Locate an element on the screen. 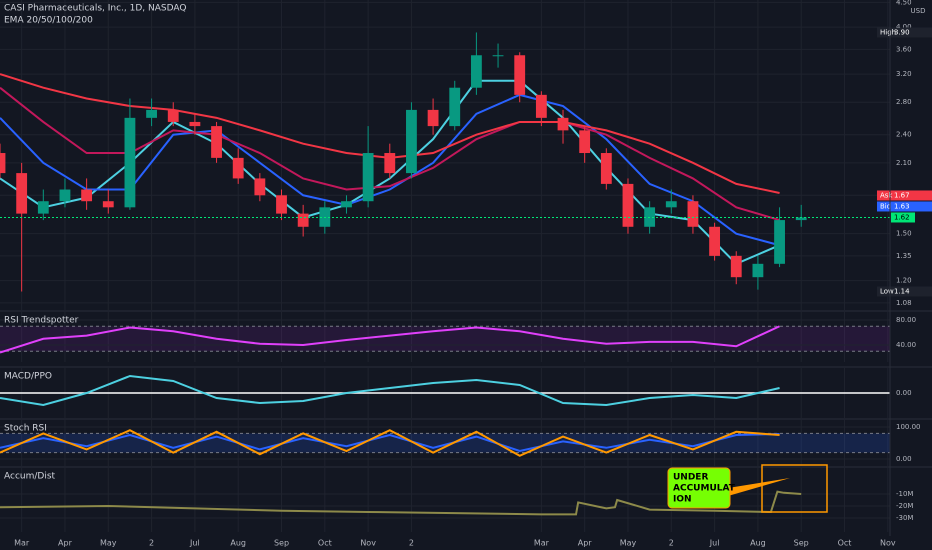 This screenshot has width=932, height=550. price-tag-value: 1.62 is located at coordinates (902, 217).